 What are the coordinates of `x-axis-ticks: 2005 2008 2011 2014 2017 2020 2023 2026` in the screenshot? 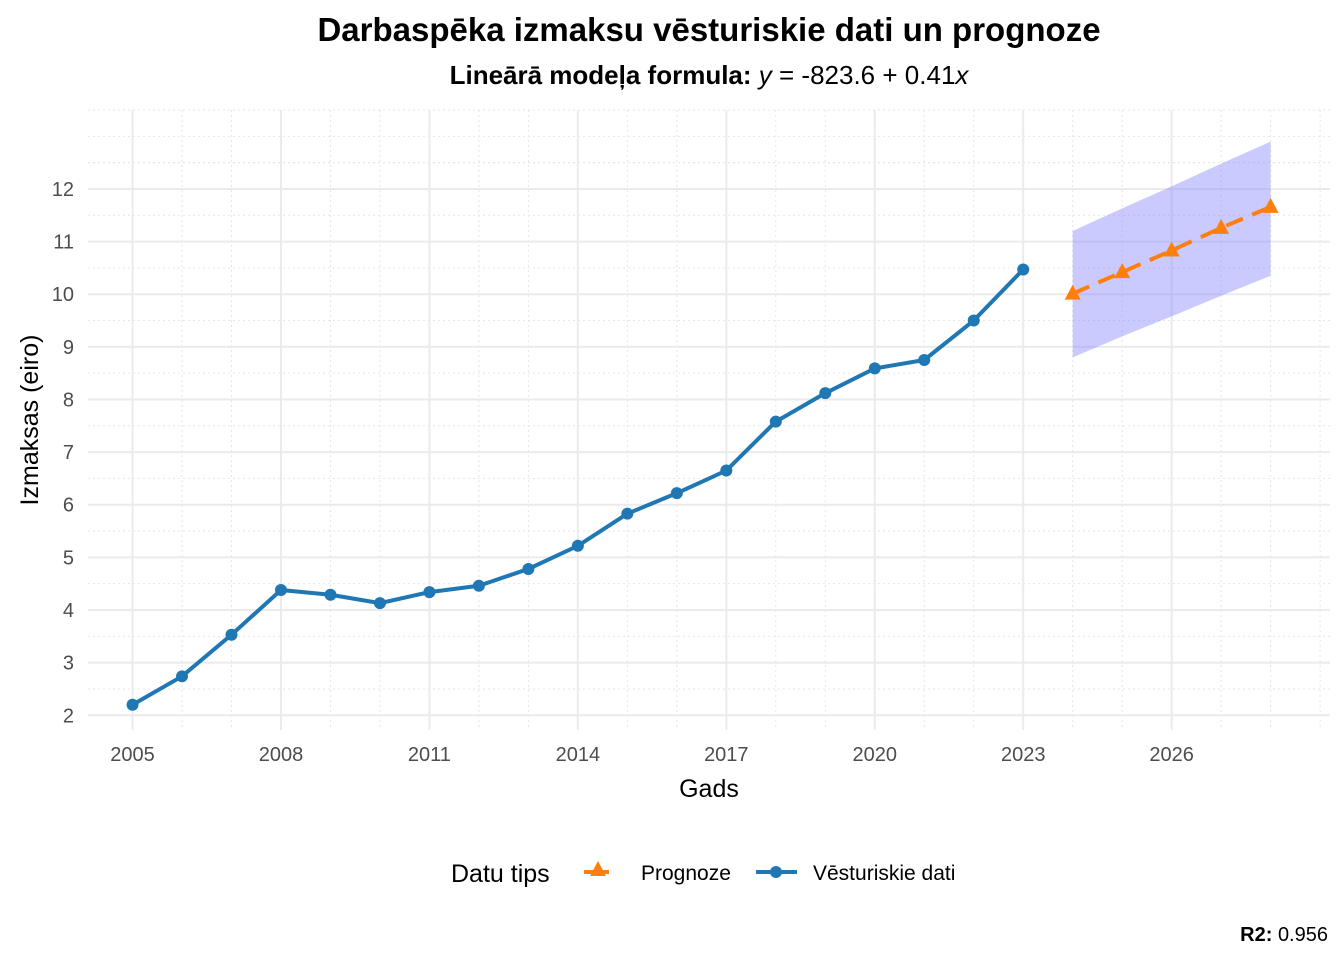 It's located at (652, 755).